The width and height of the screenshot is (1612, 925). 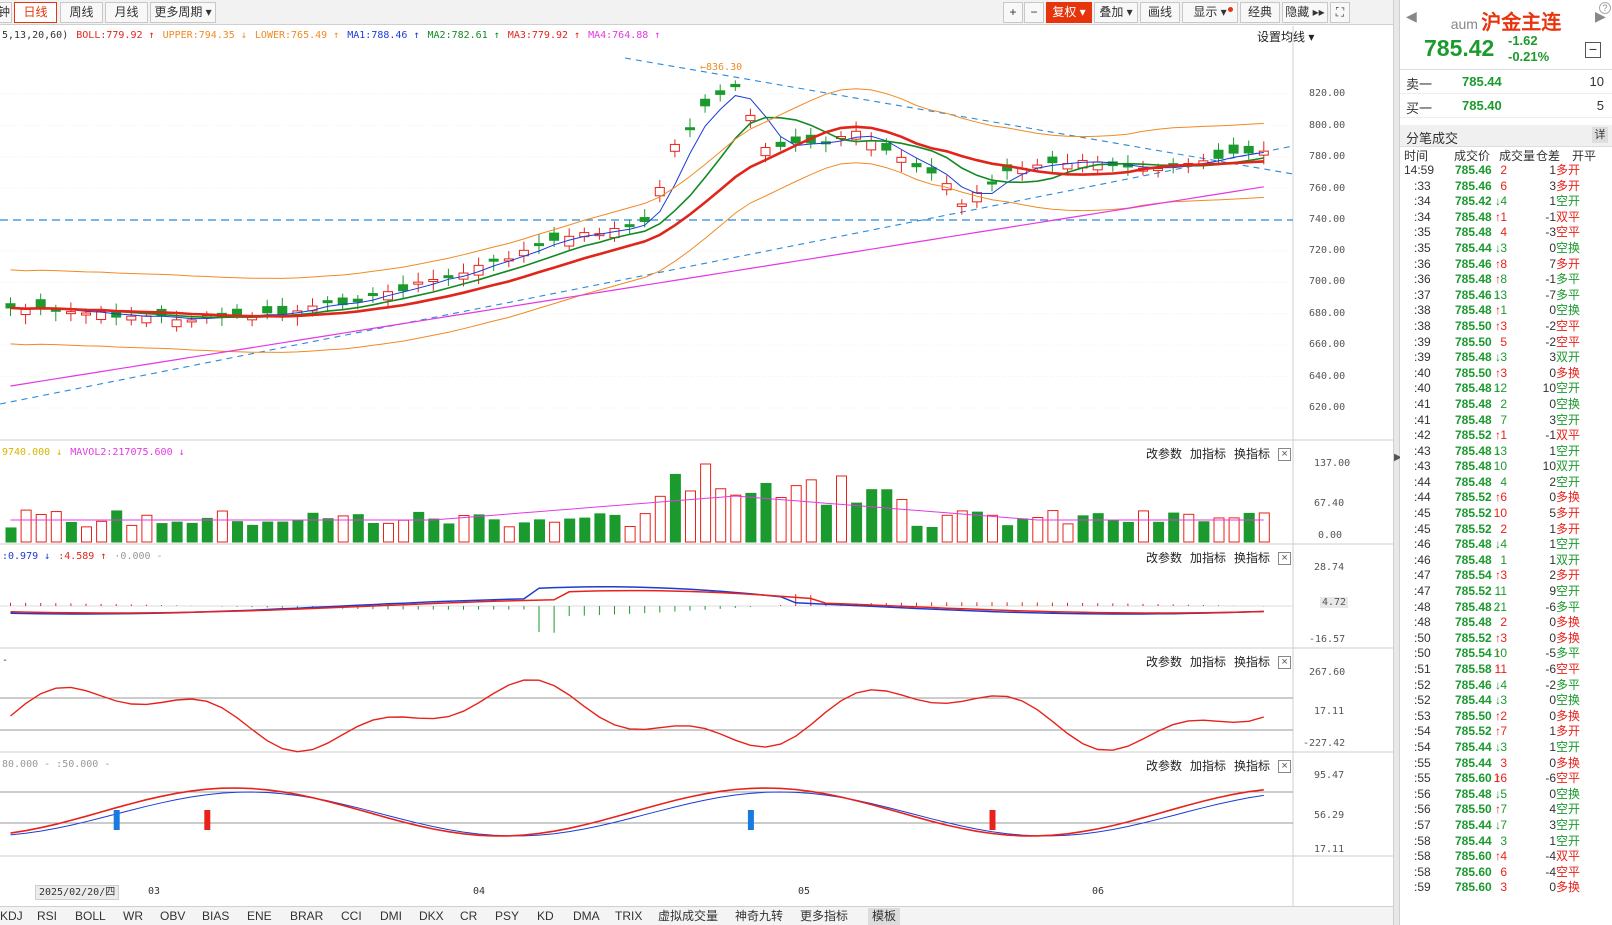 What do you see at coordinates (183, 12) in the screenshot?
I see `more-periods-dropdown: 更多周期 ▾` at bounding box center [183, 12].